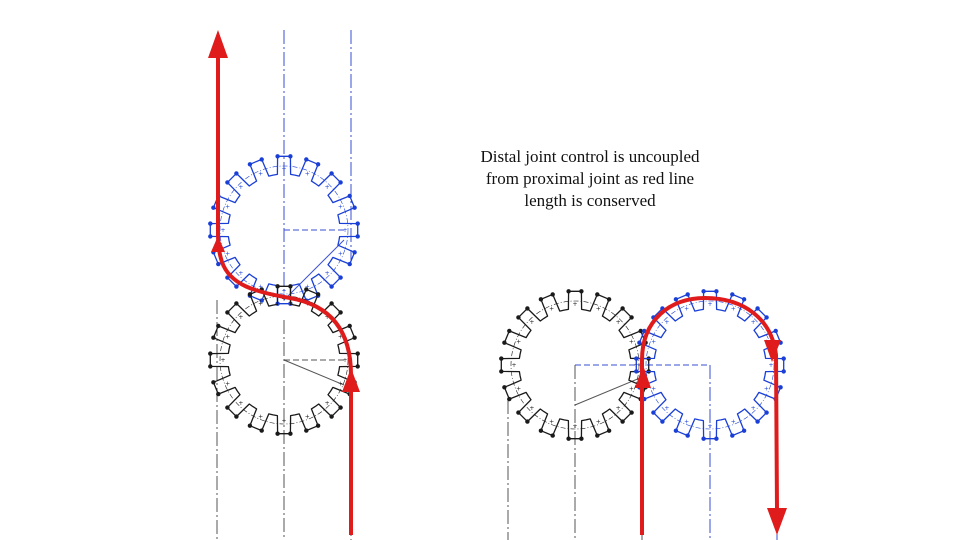 This screenshot has height=540, width=960. Describe the element at coordinates (590, 156) in the screenshot. I see `caption-line-1: Distal joint control is uncoupled` at that location.